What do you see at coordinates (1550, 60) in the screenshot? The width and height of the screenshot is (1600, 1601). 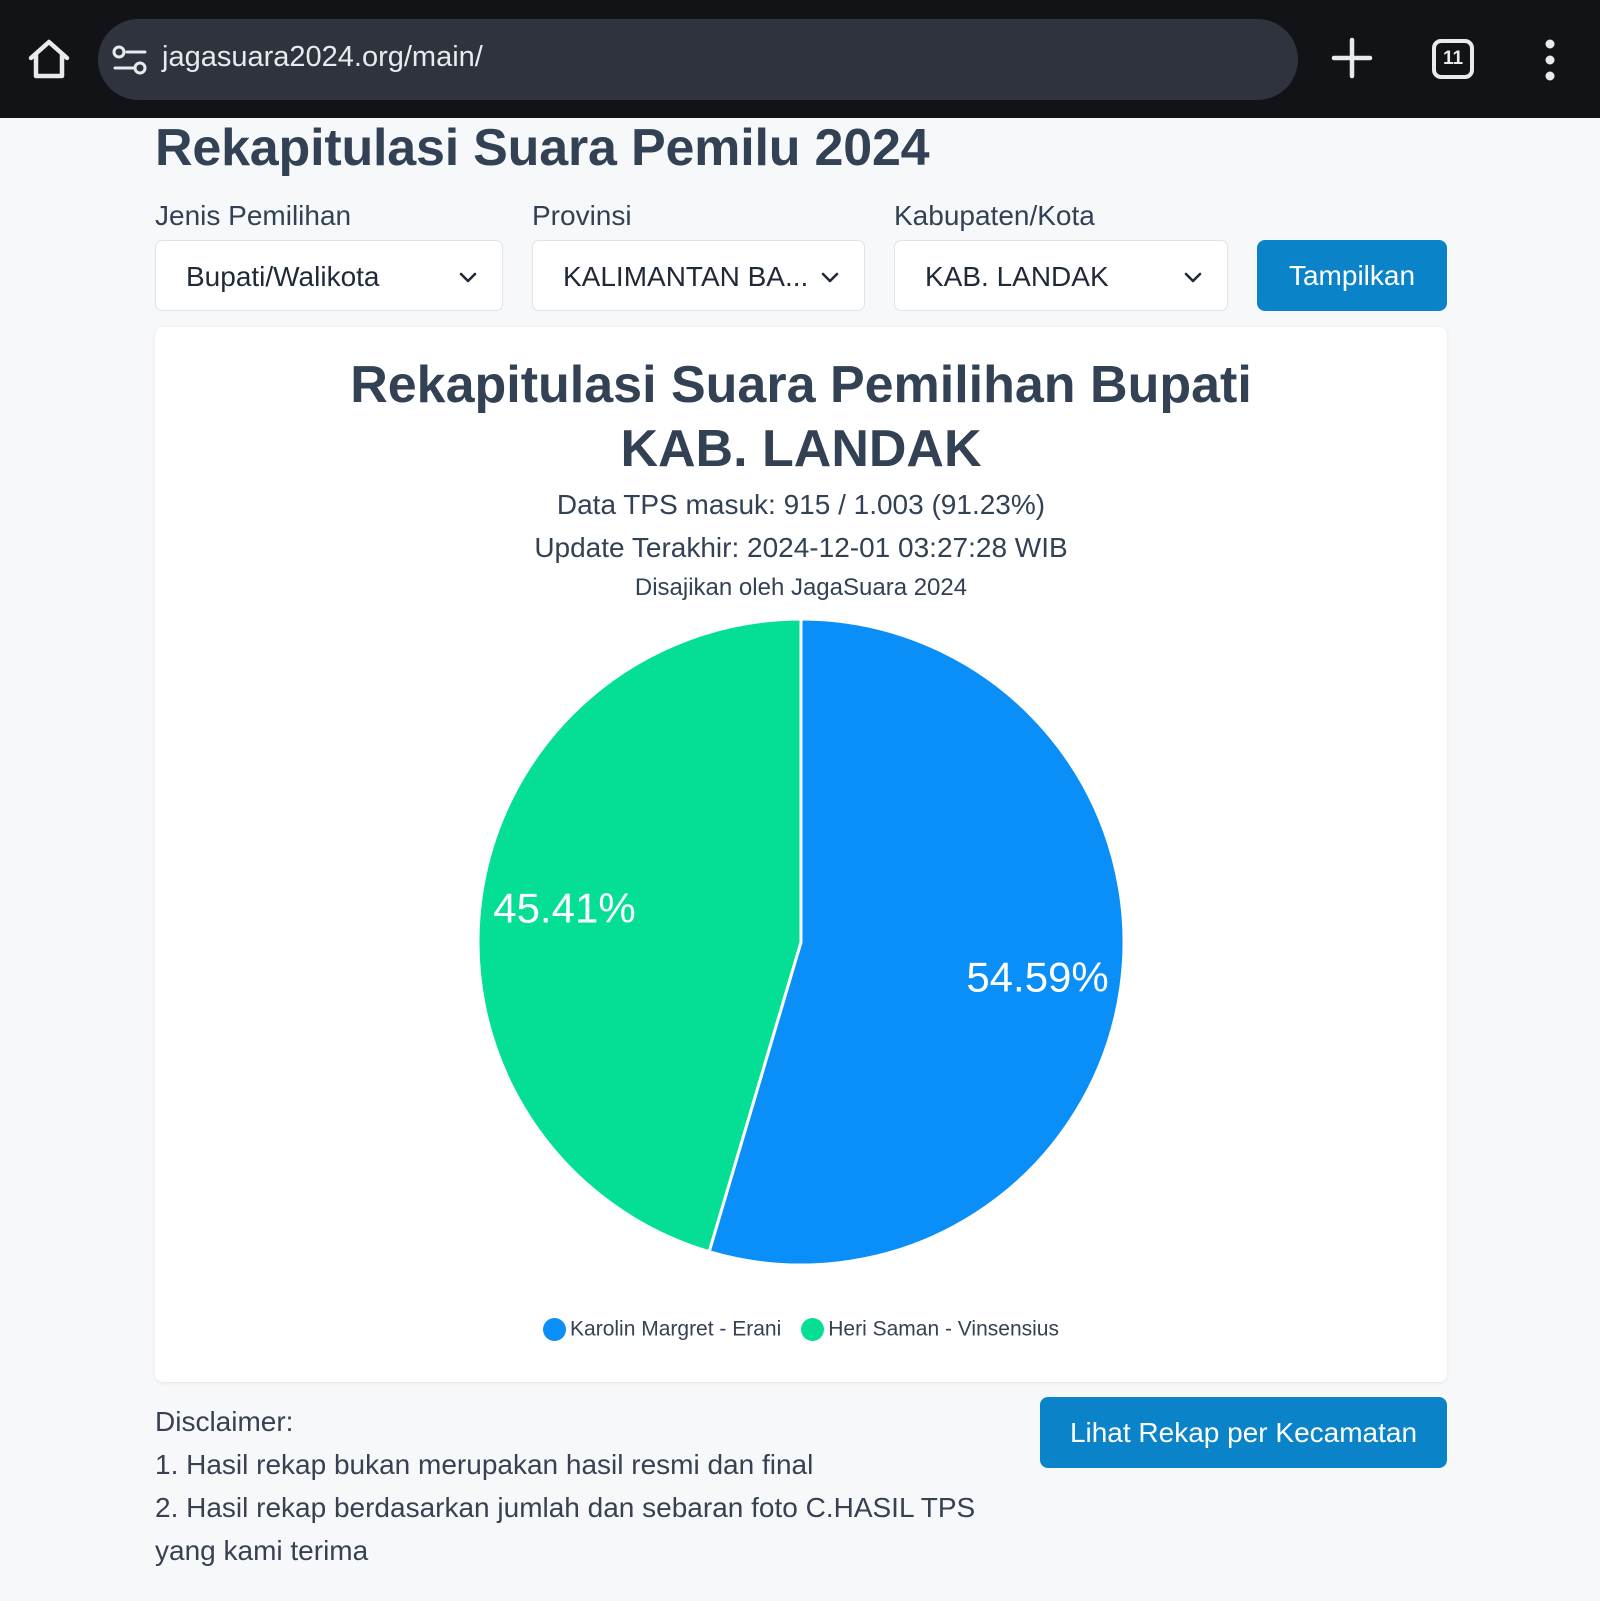 I see `more-options-icon` at bounding box center [1550, 60].